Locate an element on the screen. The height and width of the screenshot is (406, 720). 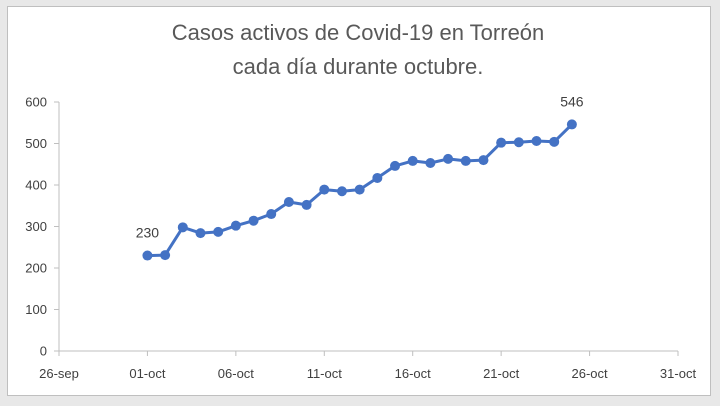
y-tick-label: 300 is located at coordinates (36, 226).